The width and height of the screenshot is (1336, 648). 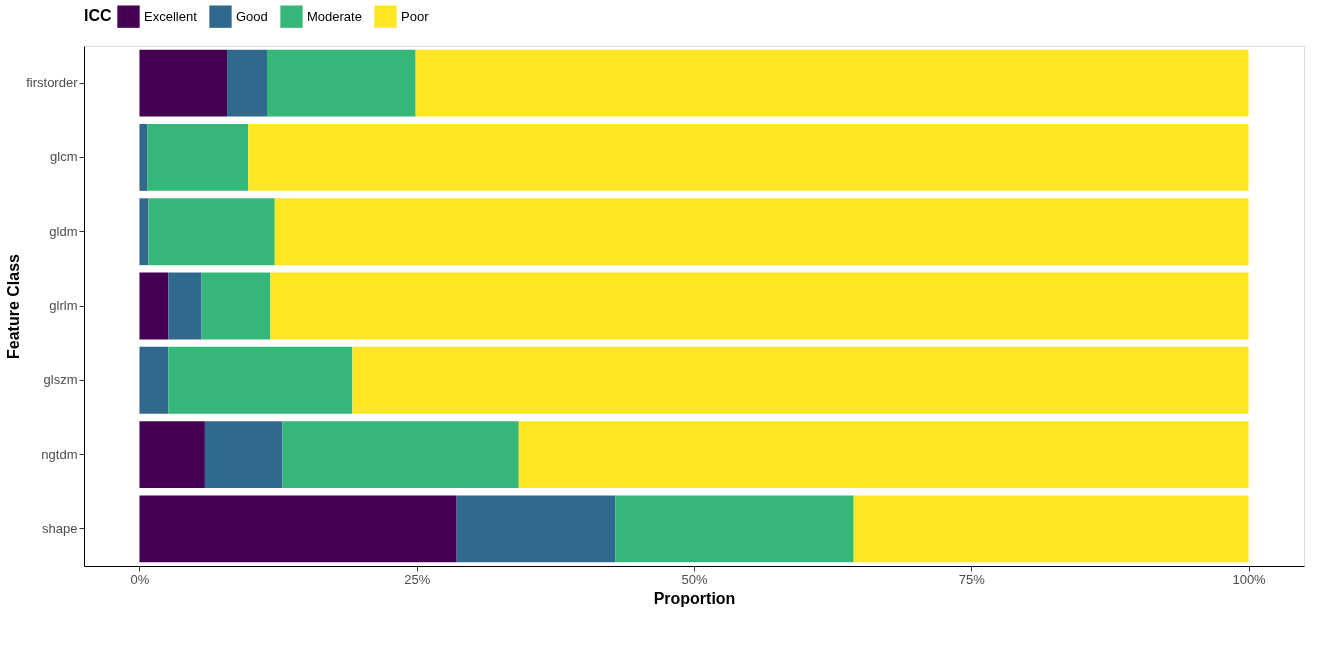 What do you see at coordinates (60, 380) in the screenshot?
I see `y-tick-label: glszm` at bounding box center [60, 380].